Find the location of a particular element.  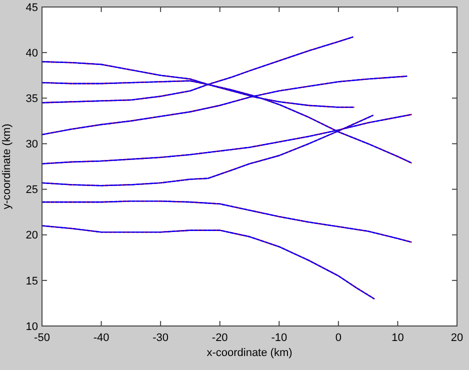

x-tick-label: -20 is located at coordinates (220, 338).